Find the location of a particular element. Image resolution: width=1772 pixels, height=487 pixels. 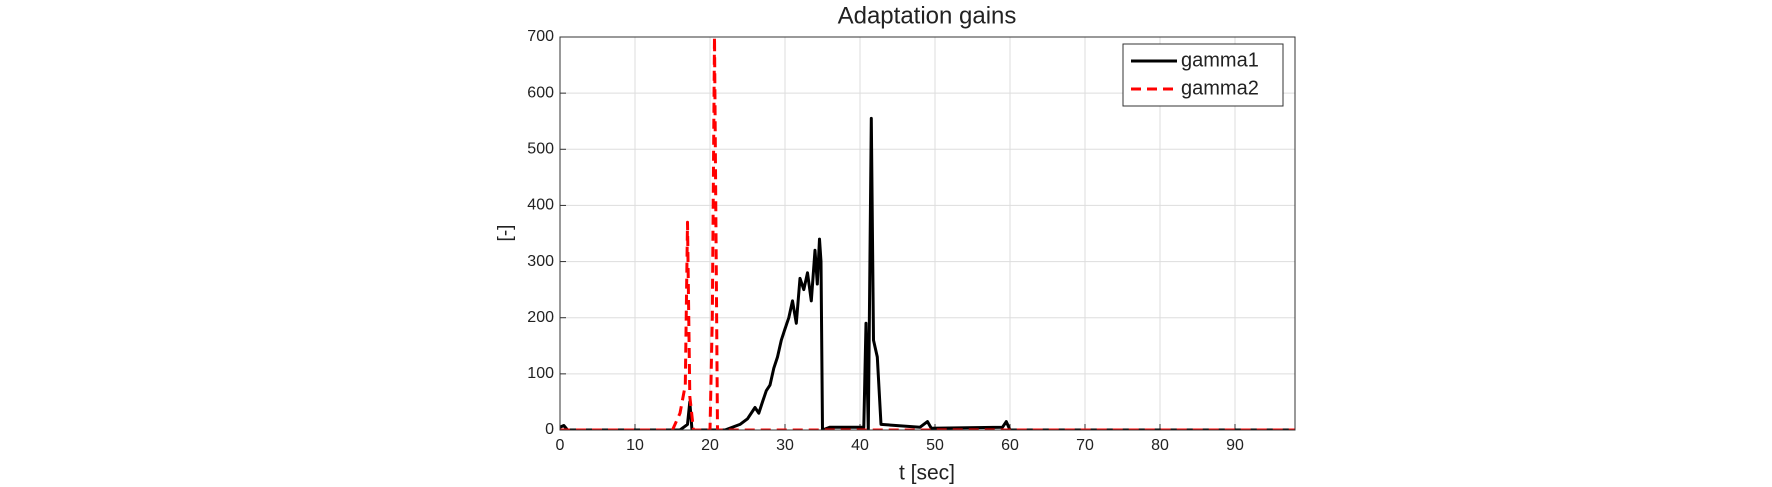

x-tick-label: 50 is located at coordinates (935, 445).